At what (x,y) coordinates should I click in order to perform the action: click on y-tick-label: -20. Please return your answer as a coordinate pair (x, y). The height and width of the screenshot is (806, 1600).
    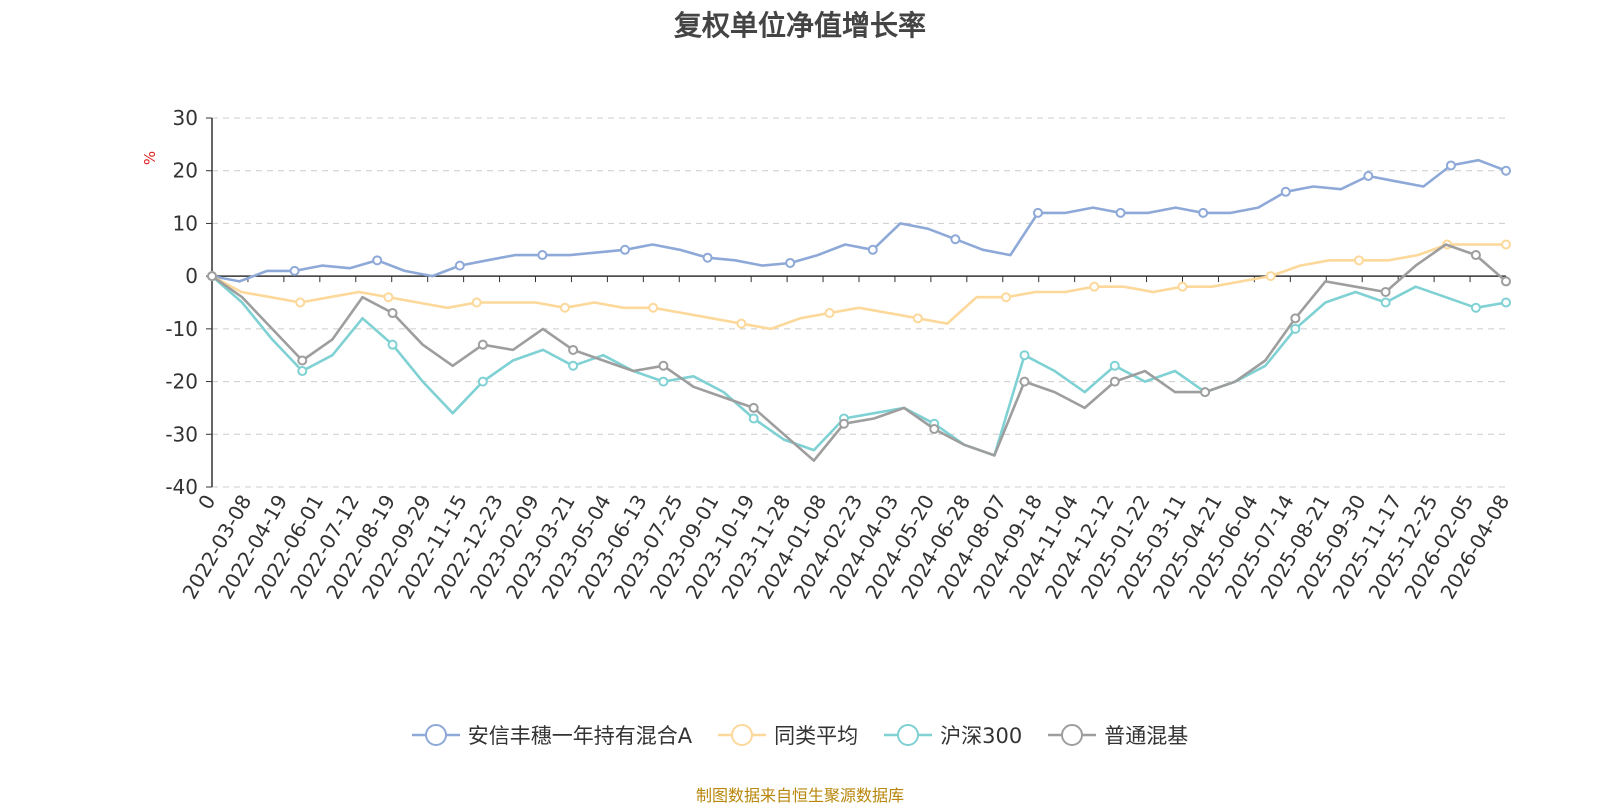
    Looking at the image, I should click on (181, 382).